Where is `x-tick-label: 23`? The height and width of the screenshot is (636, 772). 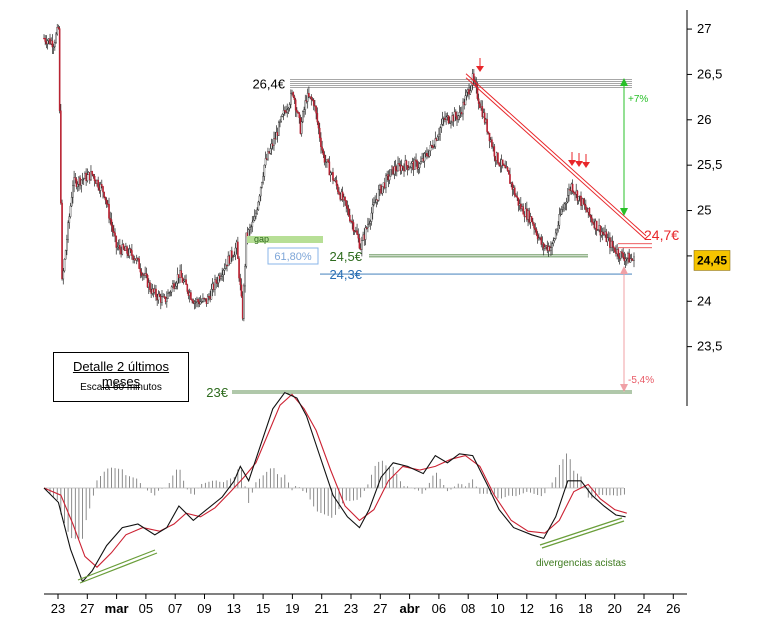
x-tick-label: 23 is located at coordinates (58, 608).